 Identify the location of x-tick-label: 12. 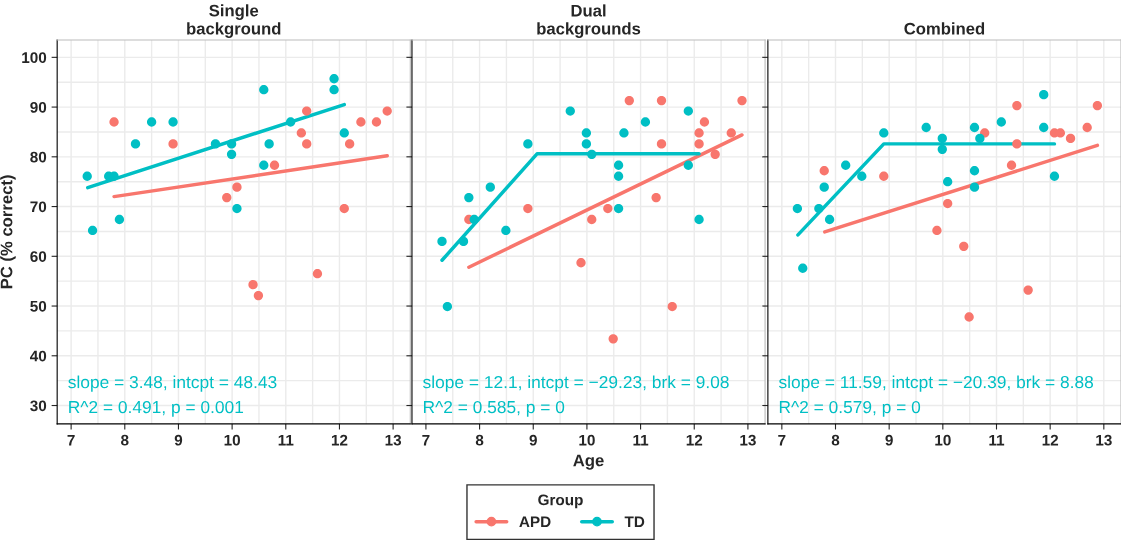
(339, 440).